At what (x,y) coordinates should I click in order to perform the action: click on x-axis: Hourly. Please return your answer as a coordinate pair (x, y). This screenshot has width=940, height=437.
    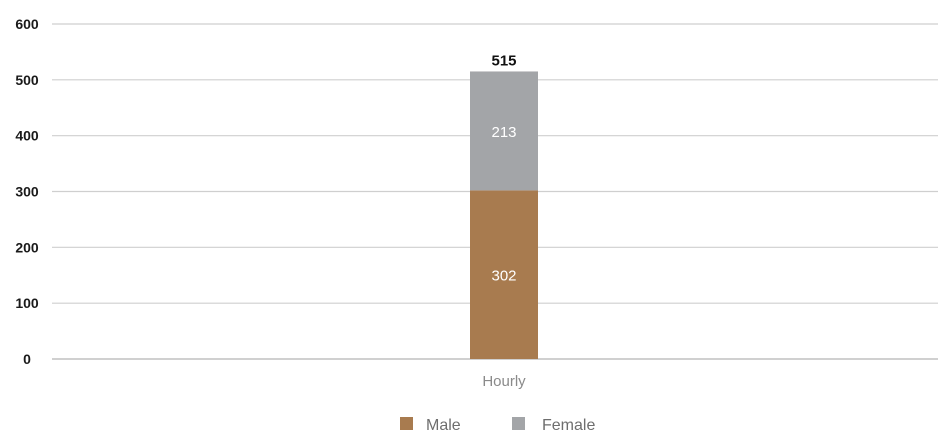
    Looking at the image, I should click on (504, 381).